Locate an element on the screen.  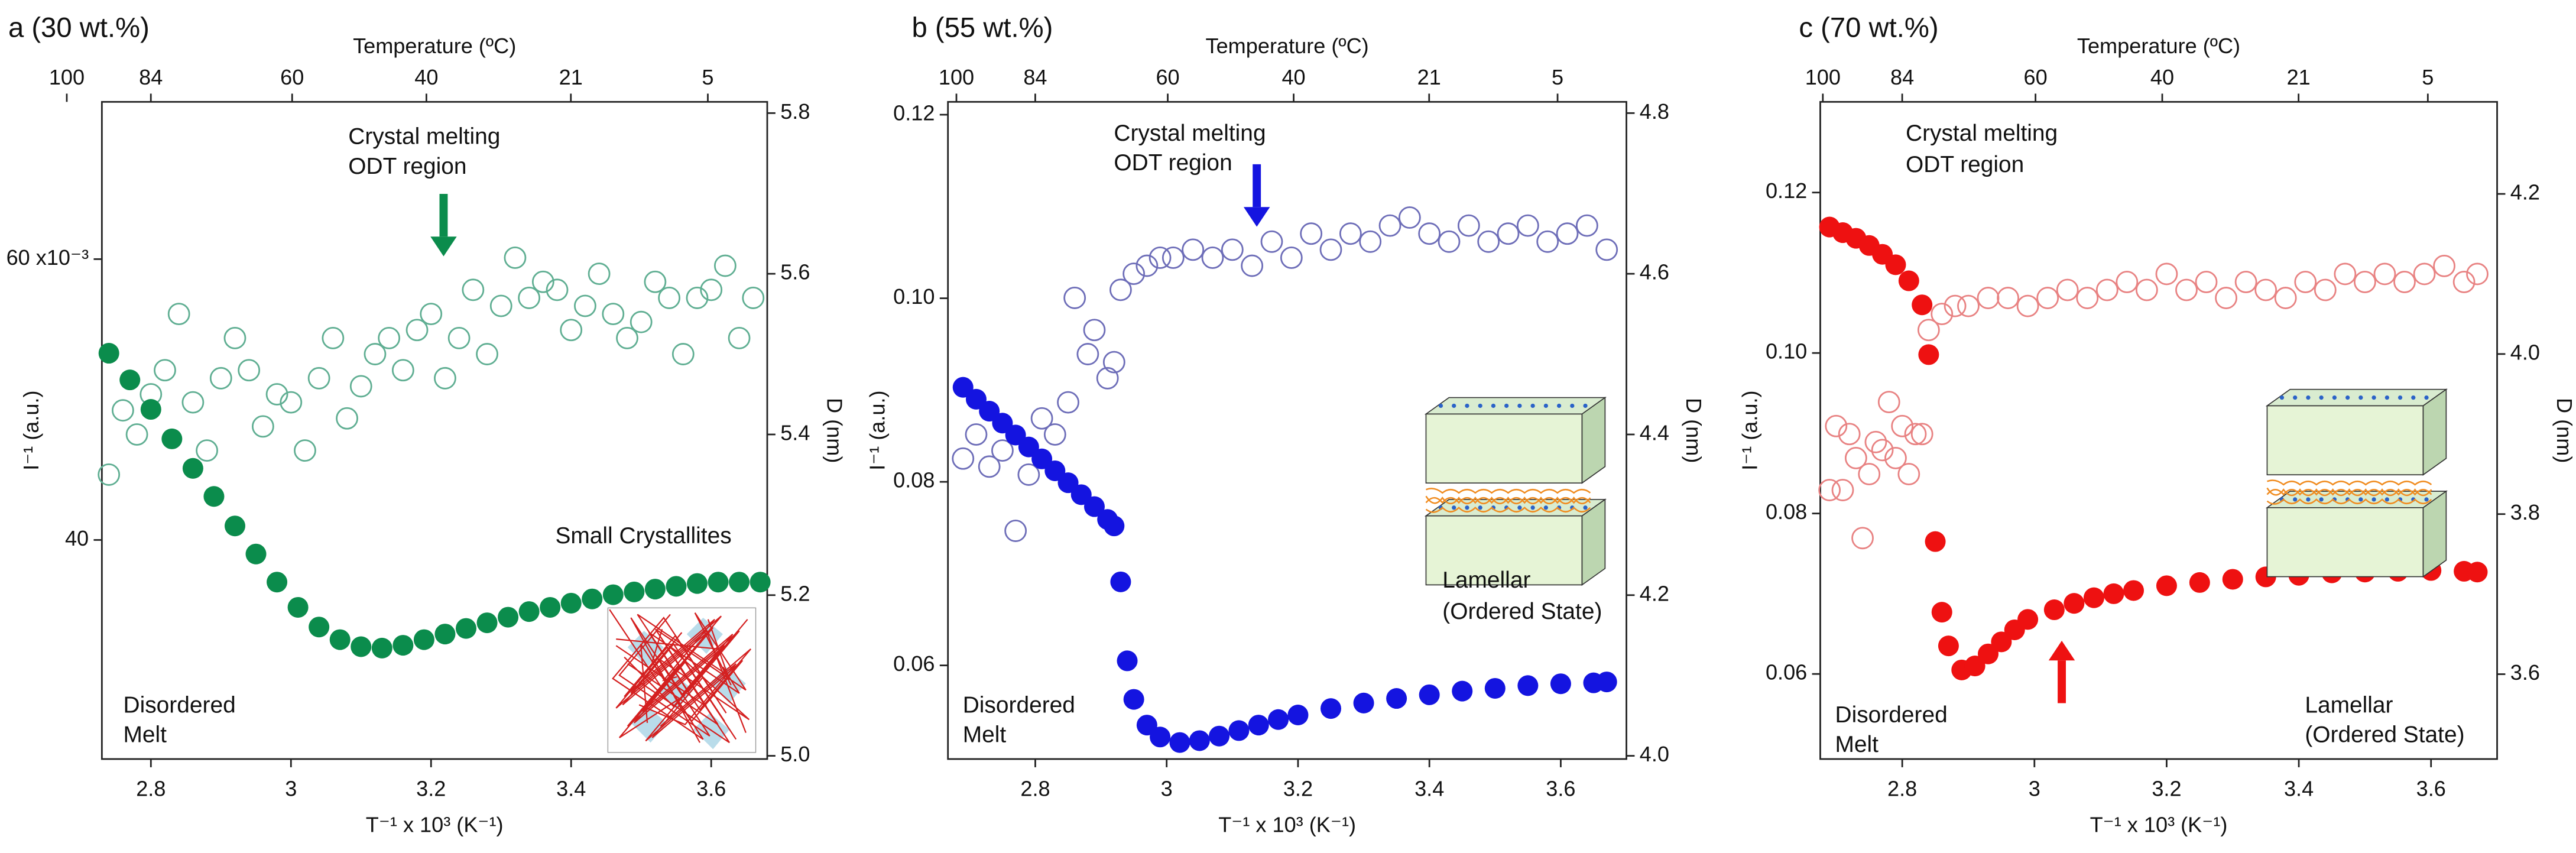
panel-title: c (70 wt.%) is located at coordinates (1868, 28).